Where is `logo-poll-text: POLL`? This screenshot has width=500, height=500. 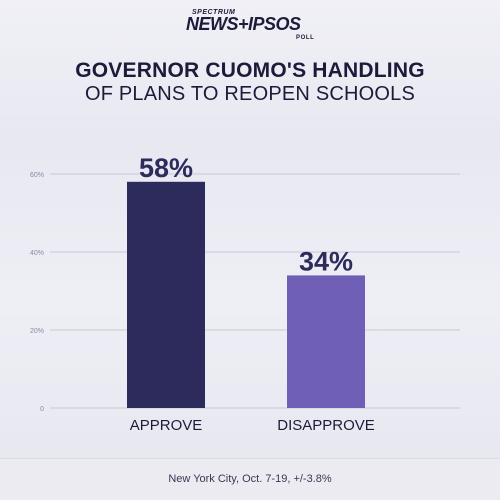 logo-poll-text: POLL is located at coordinates (305, 38).